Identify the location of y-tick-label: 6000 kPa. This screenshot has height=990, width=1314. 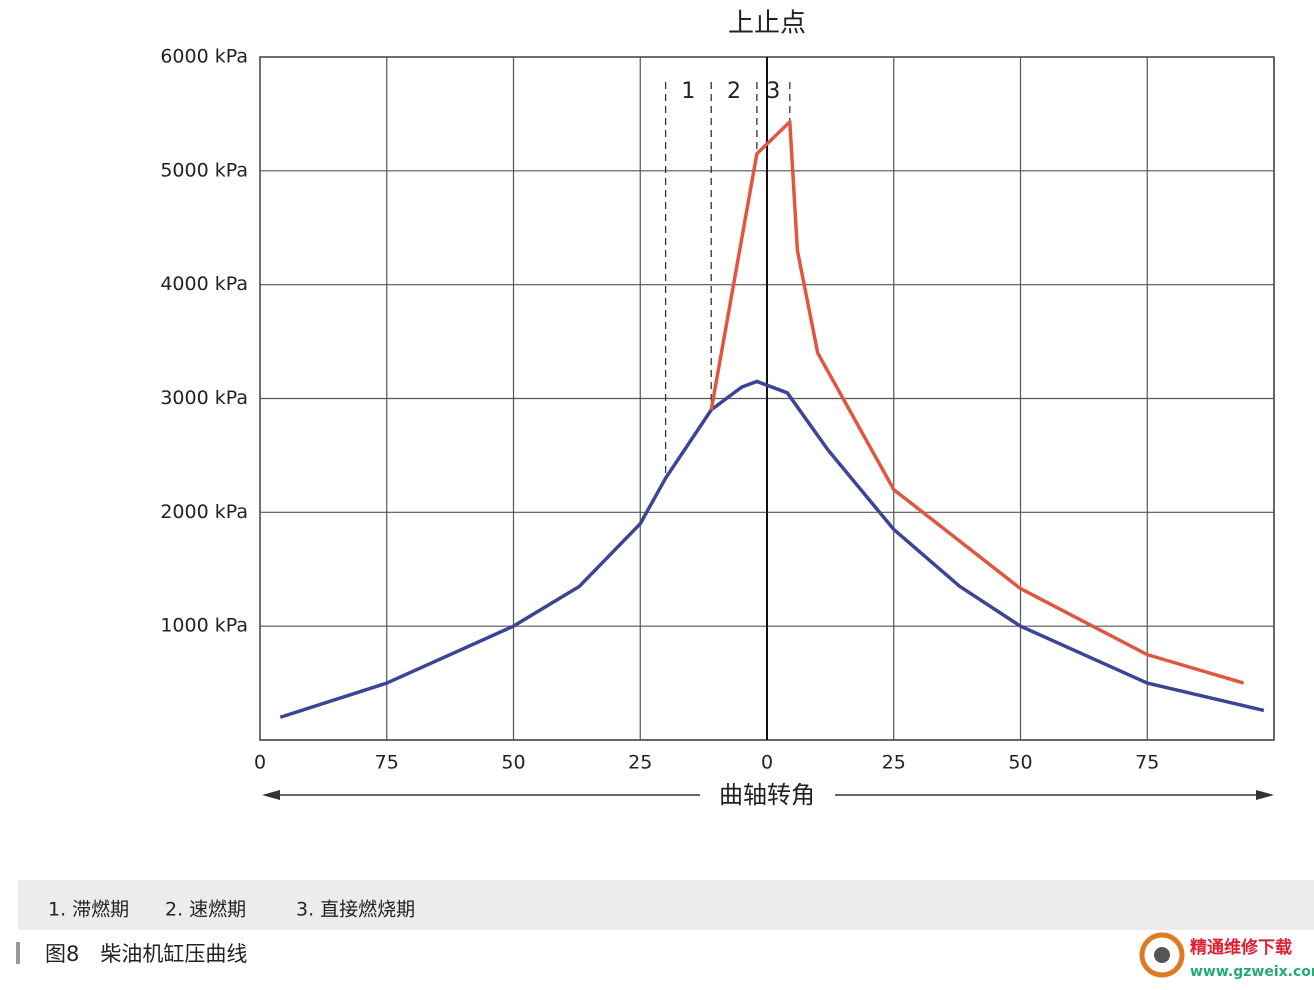
(204, 57).